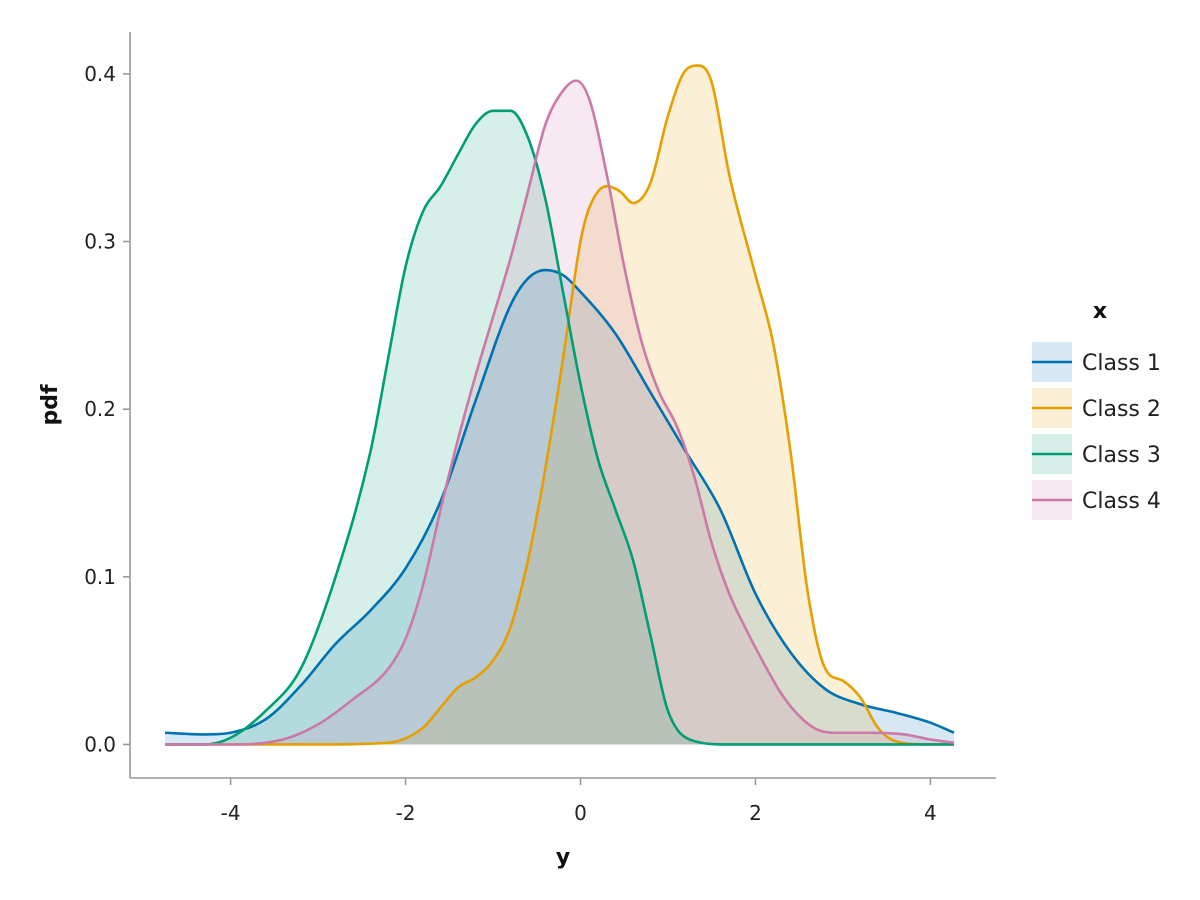  I want to click on legend-item-class-1: Class 1, so click(1096, 362).